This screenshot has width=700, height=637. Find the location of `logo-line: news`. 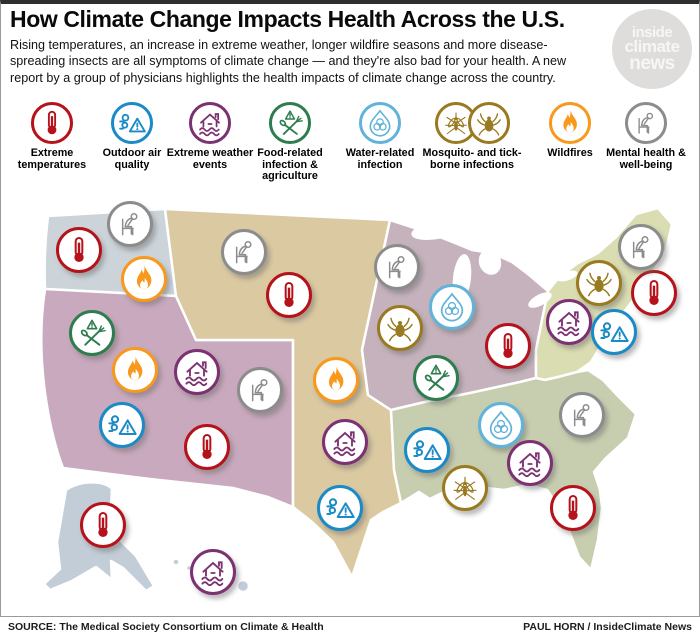

logo-line: news is located at coordinates (652, 63).